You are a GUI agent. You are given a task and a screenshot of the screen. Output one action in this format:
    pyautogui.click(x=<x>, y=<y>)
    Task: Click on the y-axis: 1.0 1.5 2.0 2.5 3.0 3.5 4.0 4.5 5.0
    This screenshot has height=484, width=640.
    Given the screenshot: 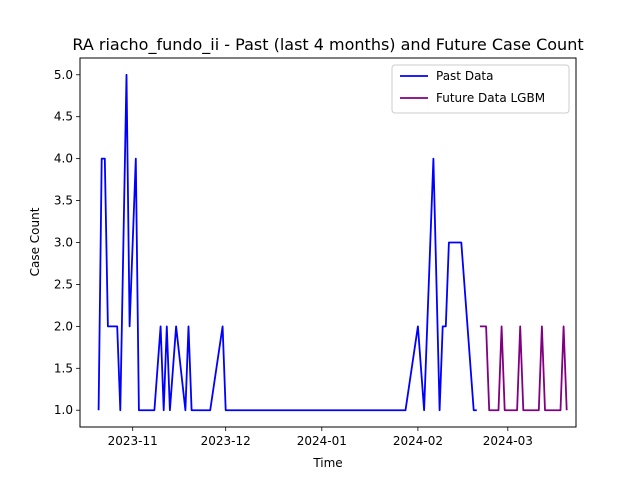 What is the action you would take?
    pyautogui.click(x=67, y=242)
    